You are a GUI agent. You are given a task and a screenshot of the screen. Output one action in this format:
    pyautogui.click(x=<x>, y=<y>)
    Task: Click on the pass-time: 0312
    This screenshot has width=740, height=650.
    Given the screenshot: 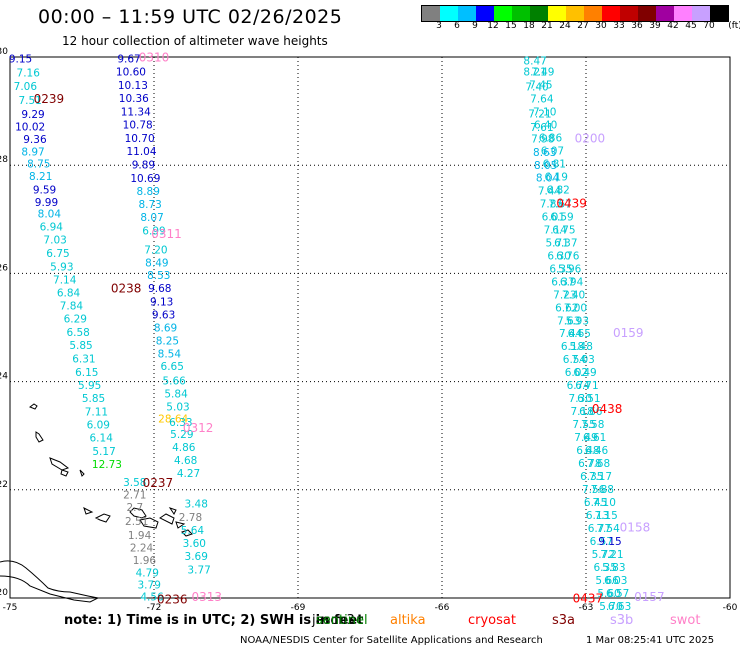 What is the action you would take?
    pyautogui.click(x=198, y=428)
    